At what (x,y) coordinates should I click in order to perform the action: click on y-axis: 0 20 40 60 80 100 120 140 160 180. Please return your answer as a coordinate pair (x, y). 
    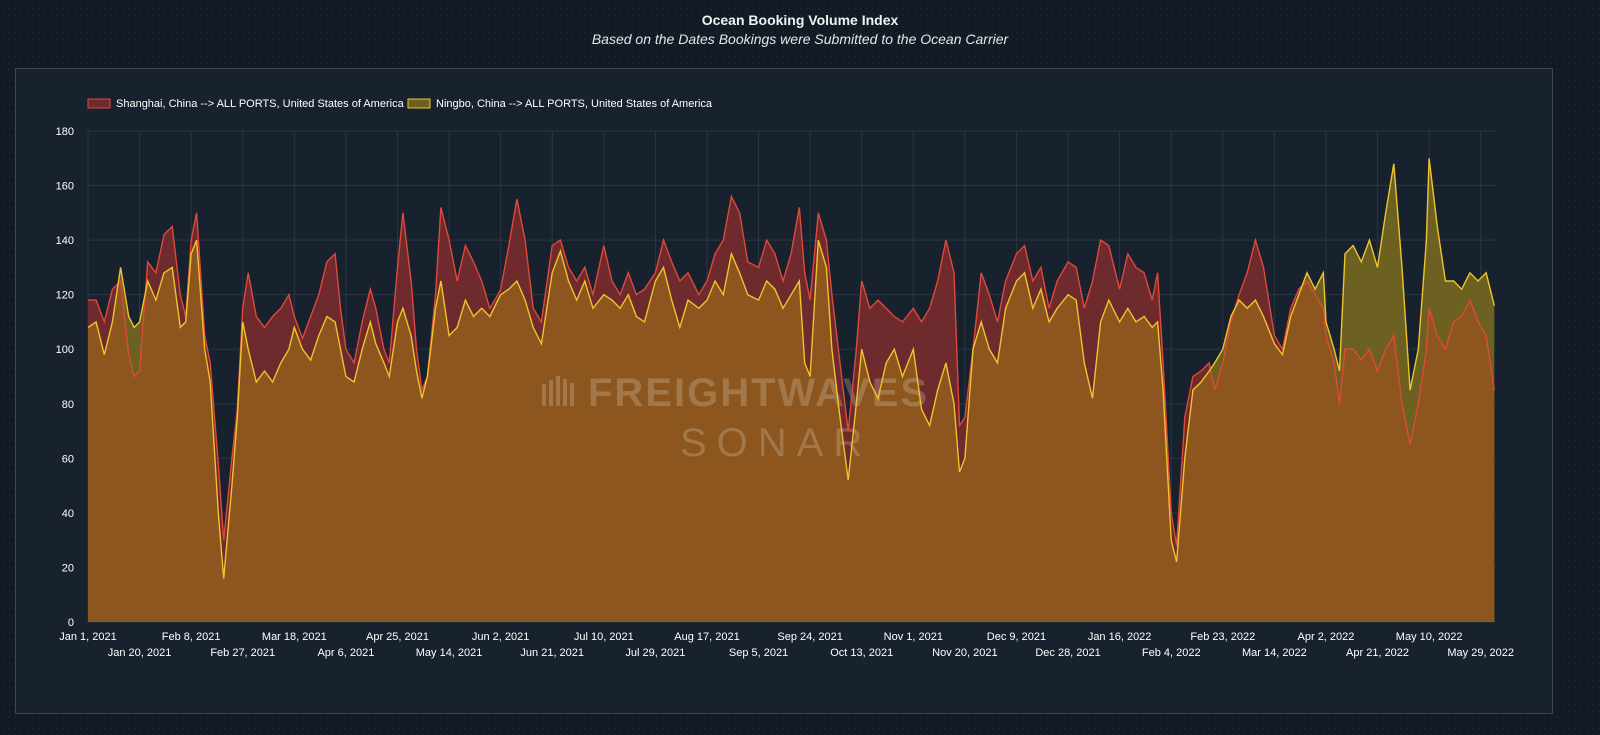
    Looking at the image, I should click on (65, 377).